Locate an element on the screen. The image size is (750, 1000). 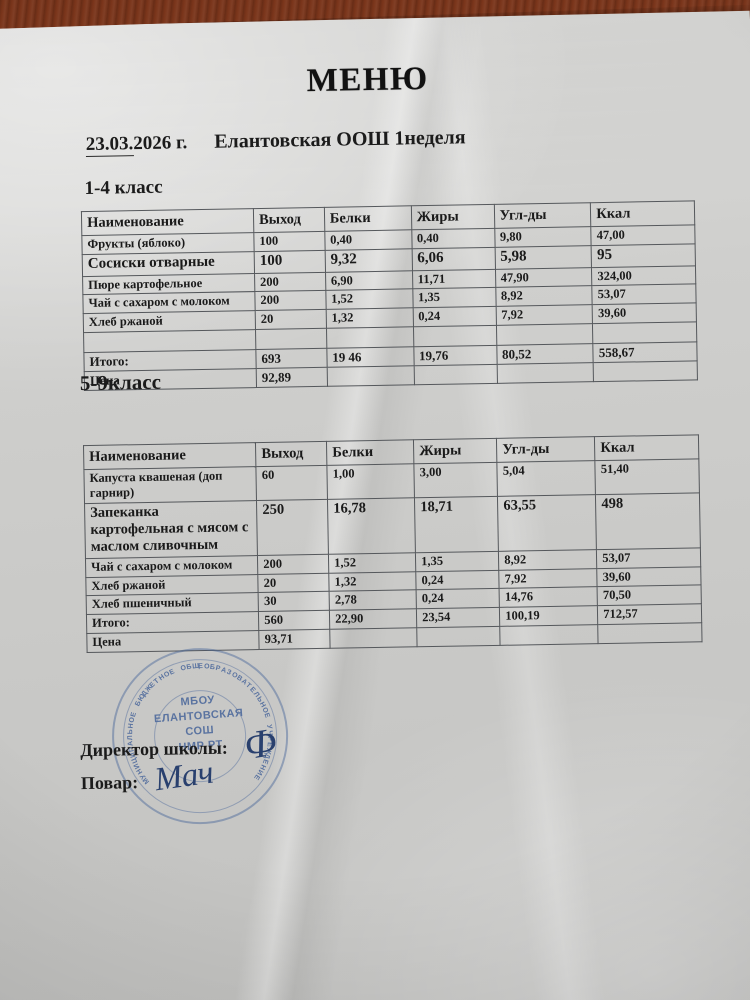
dish-output: 30 is located at coordinates (294, 601).